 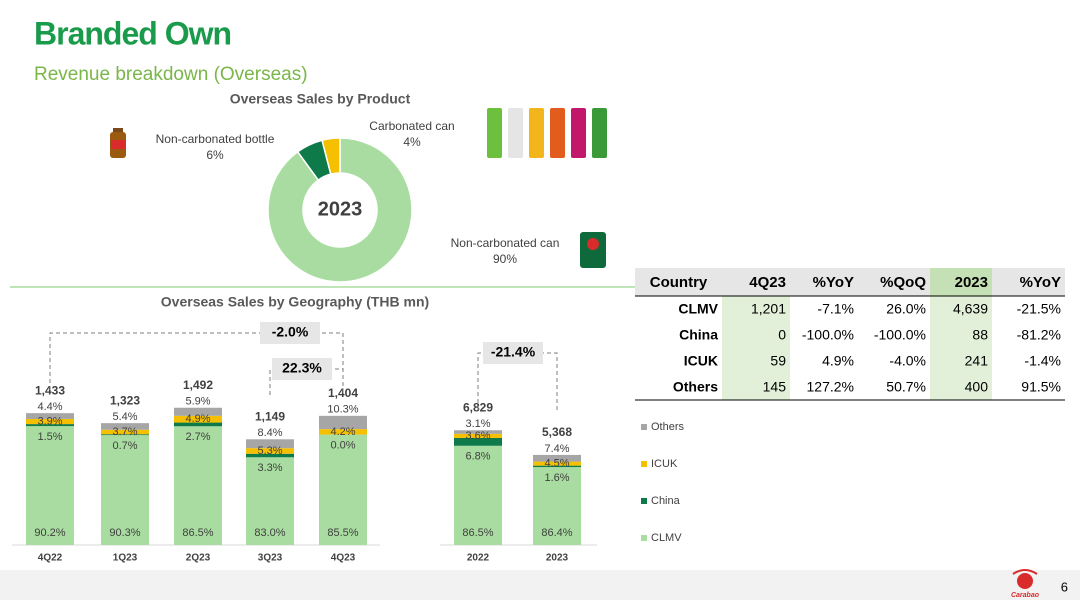 What do you see at coordinates (838, 361) in the screenshot?
I see `table-cell: 4.9%` at bounding box center [838, 361].